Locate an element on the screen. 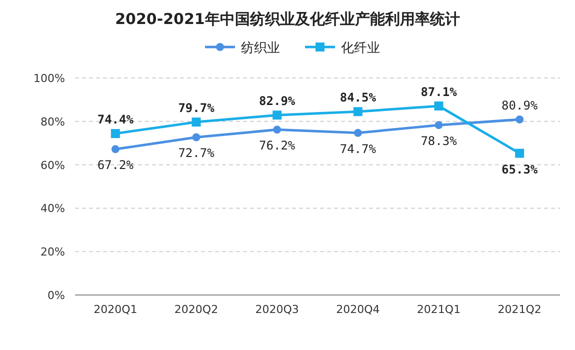  y-tick-label: 20% is located at coordinates (52, 252).